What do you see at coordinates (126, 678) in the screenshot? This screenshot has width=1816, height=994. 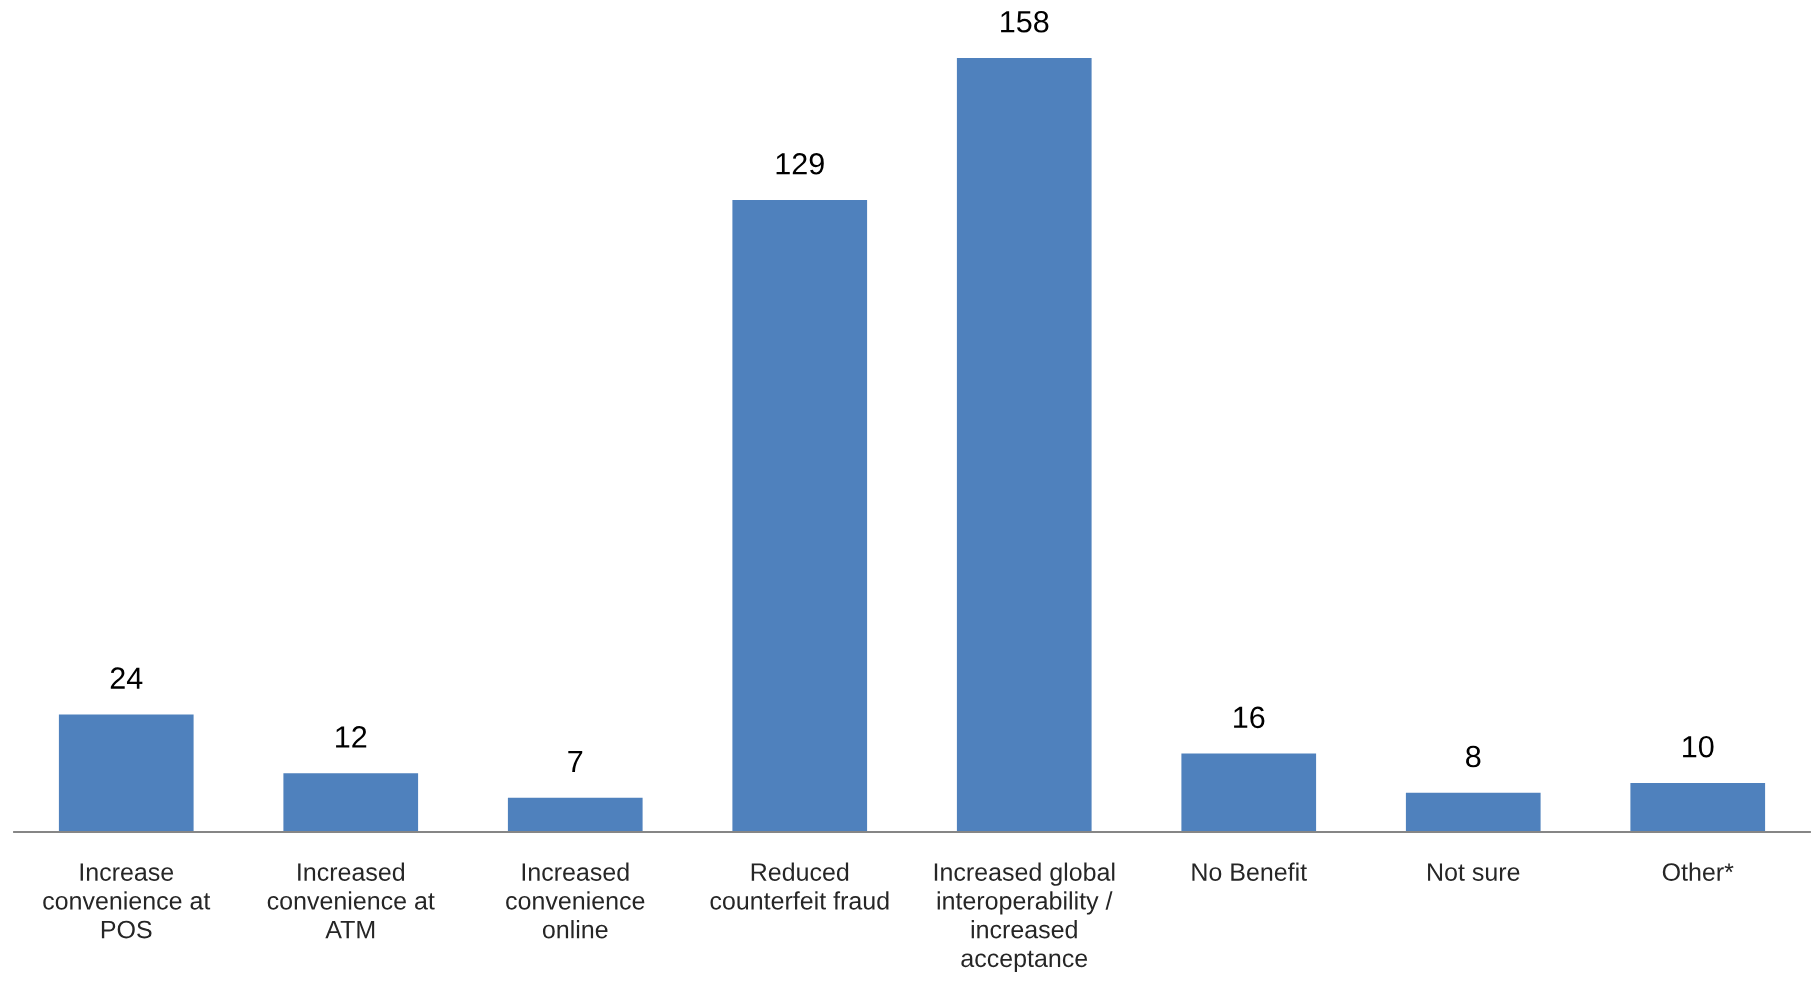 I see `data-label: 24` at bounding box center [126, 678].